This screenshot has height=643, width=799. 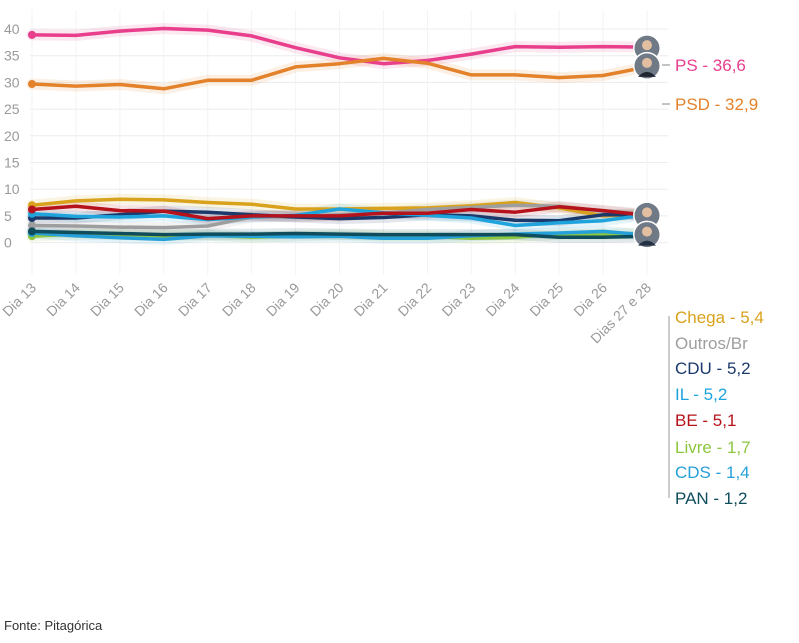 What do you see at coordinates (711, 343) in the screenshot?
I see `series-end-label-outros/br: Outros/Br` at bounding box center [711, 343].